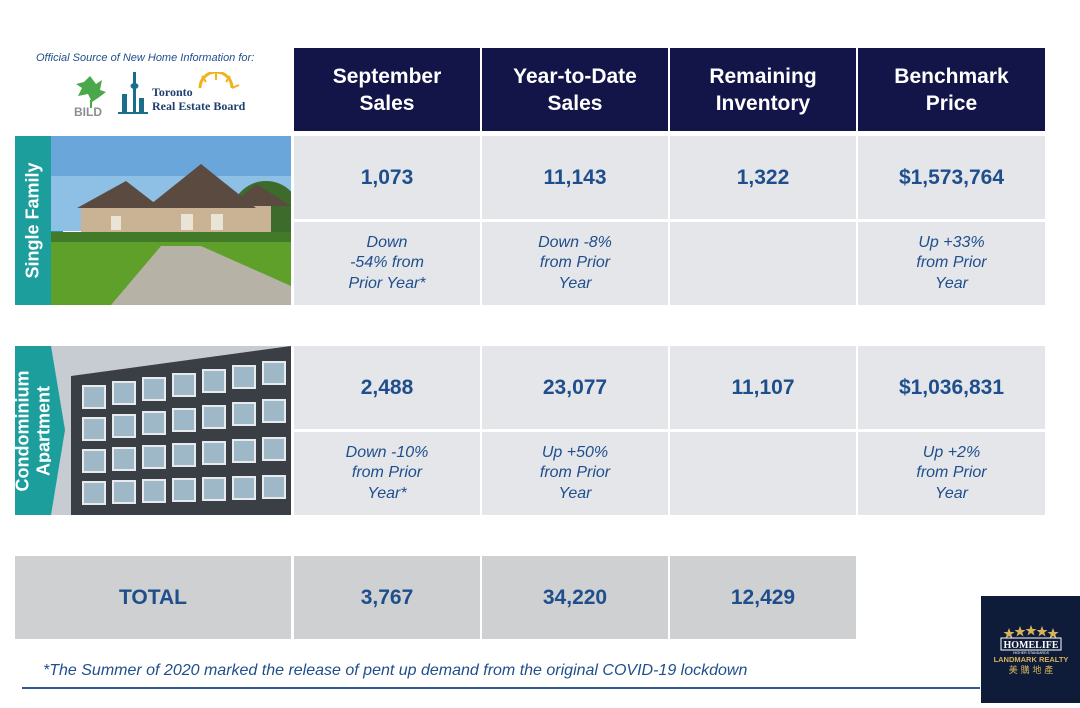 The image size is (1080, 708). Describe the element at coordinates (575, 473) in the screenshot. I see `condo-ytd-sales-note: Up +50% from Prior Year` at that location.